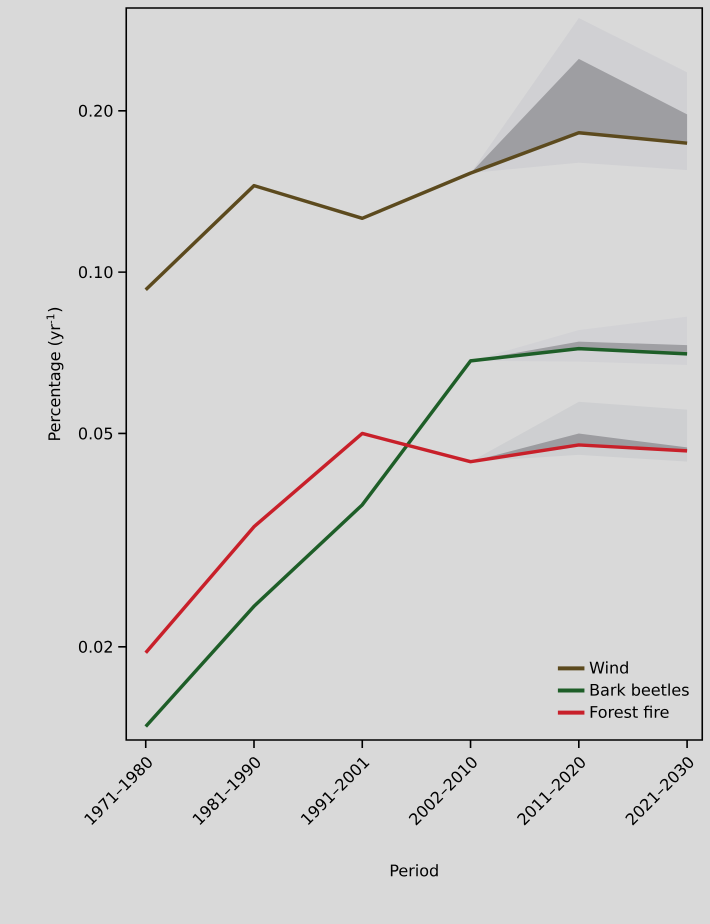 The image size is (710, 924). Describe the element at coordinates (95, 110) in the screenshot. I see `y-tick-label: 0.20` at that location.